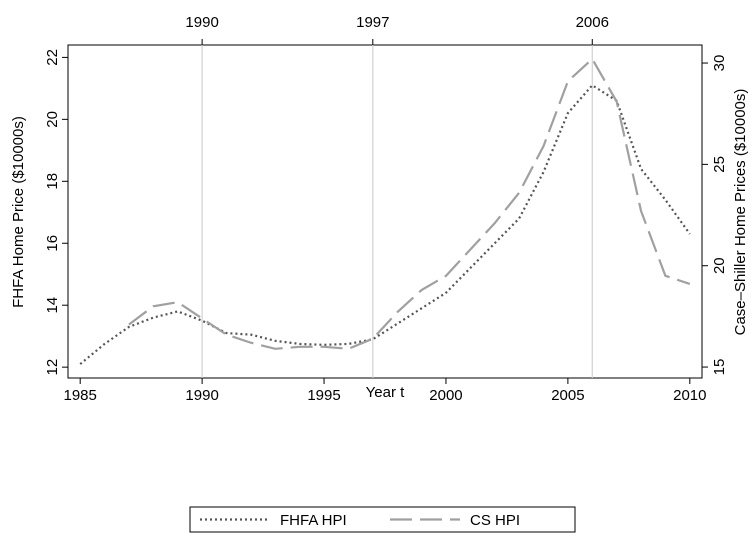  I want to click on x-axis-label: Year t, so click(385, 392).